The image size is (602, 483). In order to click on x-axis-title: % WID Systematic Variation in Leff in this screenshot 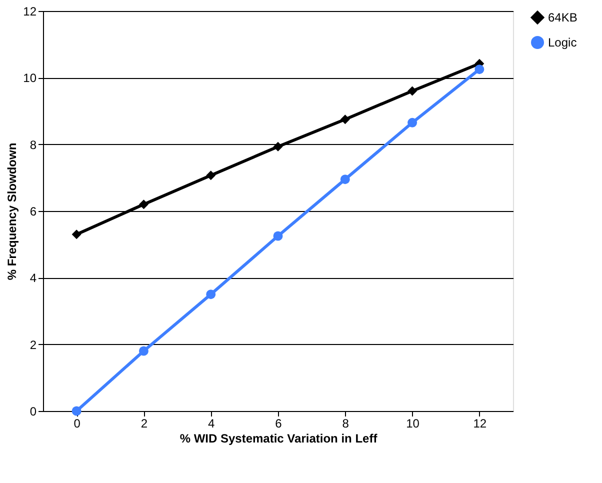, I will do `click(279, 439)`.